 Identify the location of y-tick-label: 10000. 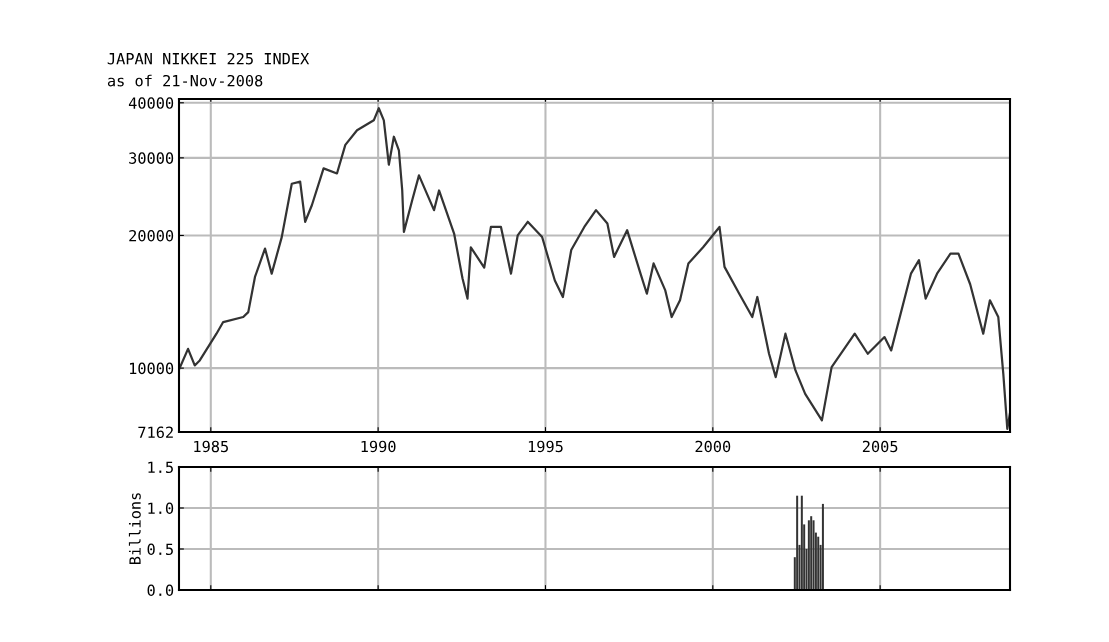
(151, 368).